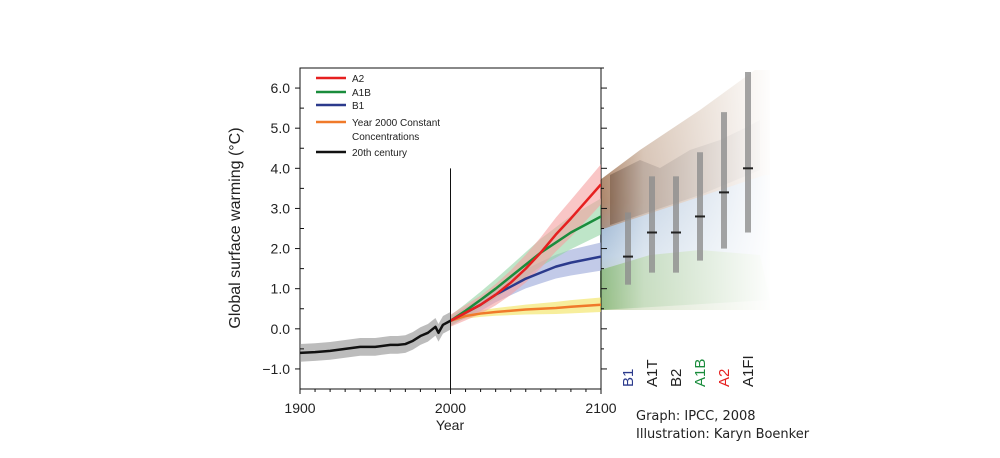 The image size is (1000, 458). I want to click on scenario-bar-a1t, so click(652, 224).